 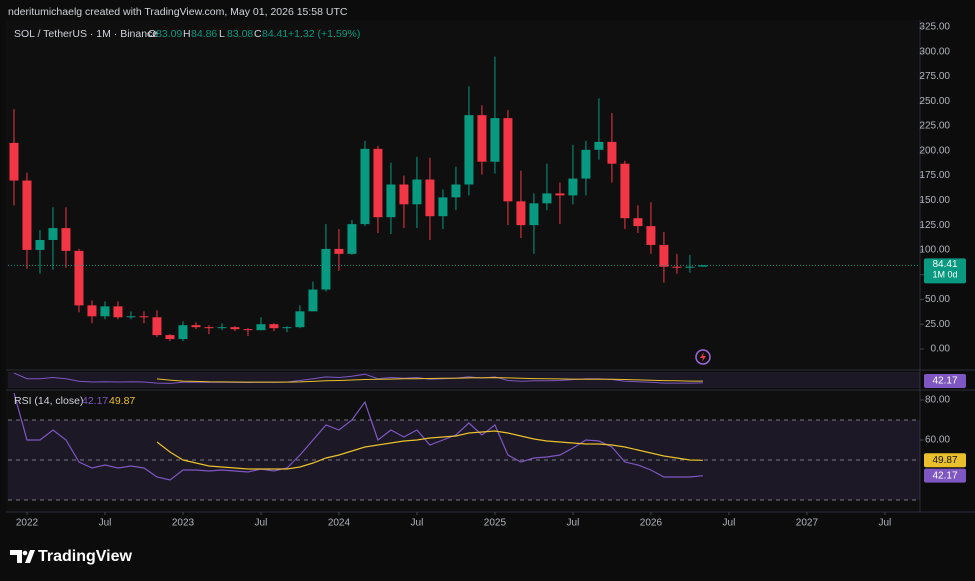 I want to click on x-tick-label: 2023, so click(x=183, y=523).